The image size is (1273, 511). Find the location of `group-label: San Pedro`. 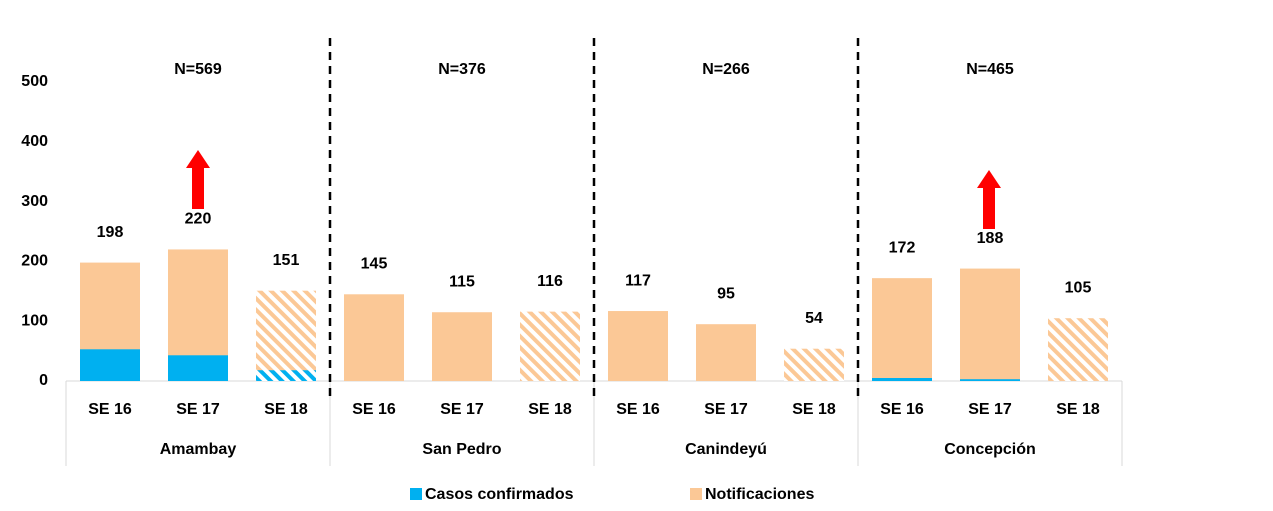

group-label: San Pedro is located at coordinates (461, 449).